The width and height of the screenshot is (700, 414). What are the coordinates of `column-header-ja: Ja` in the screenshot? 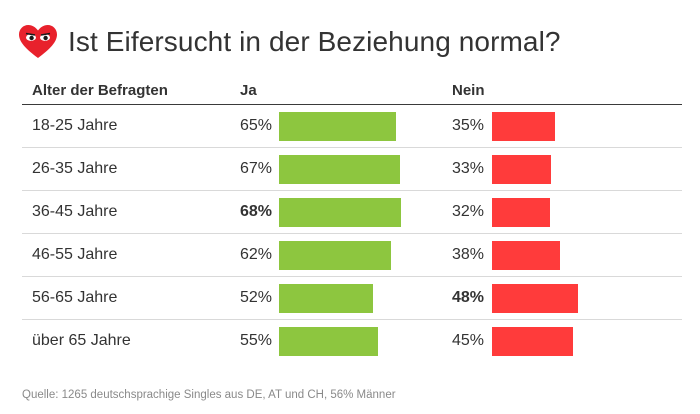 It's located at (248, 90).